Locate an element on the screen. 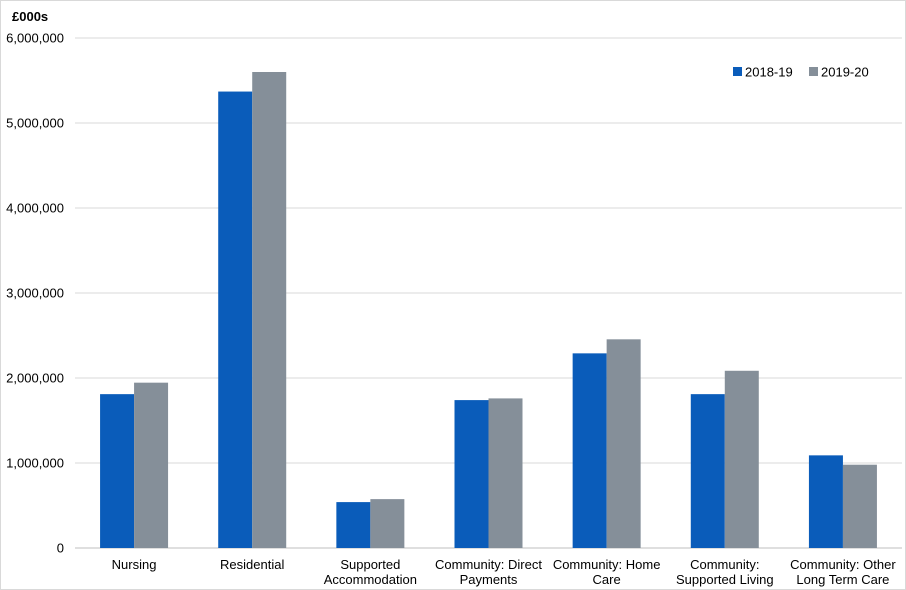 This screenshot has width=906, height=590. x-tick-label-line: Care is located at coordinates (607, 579).